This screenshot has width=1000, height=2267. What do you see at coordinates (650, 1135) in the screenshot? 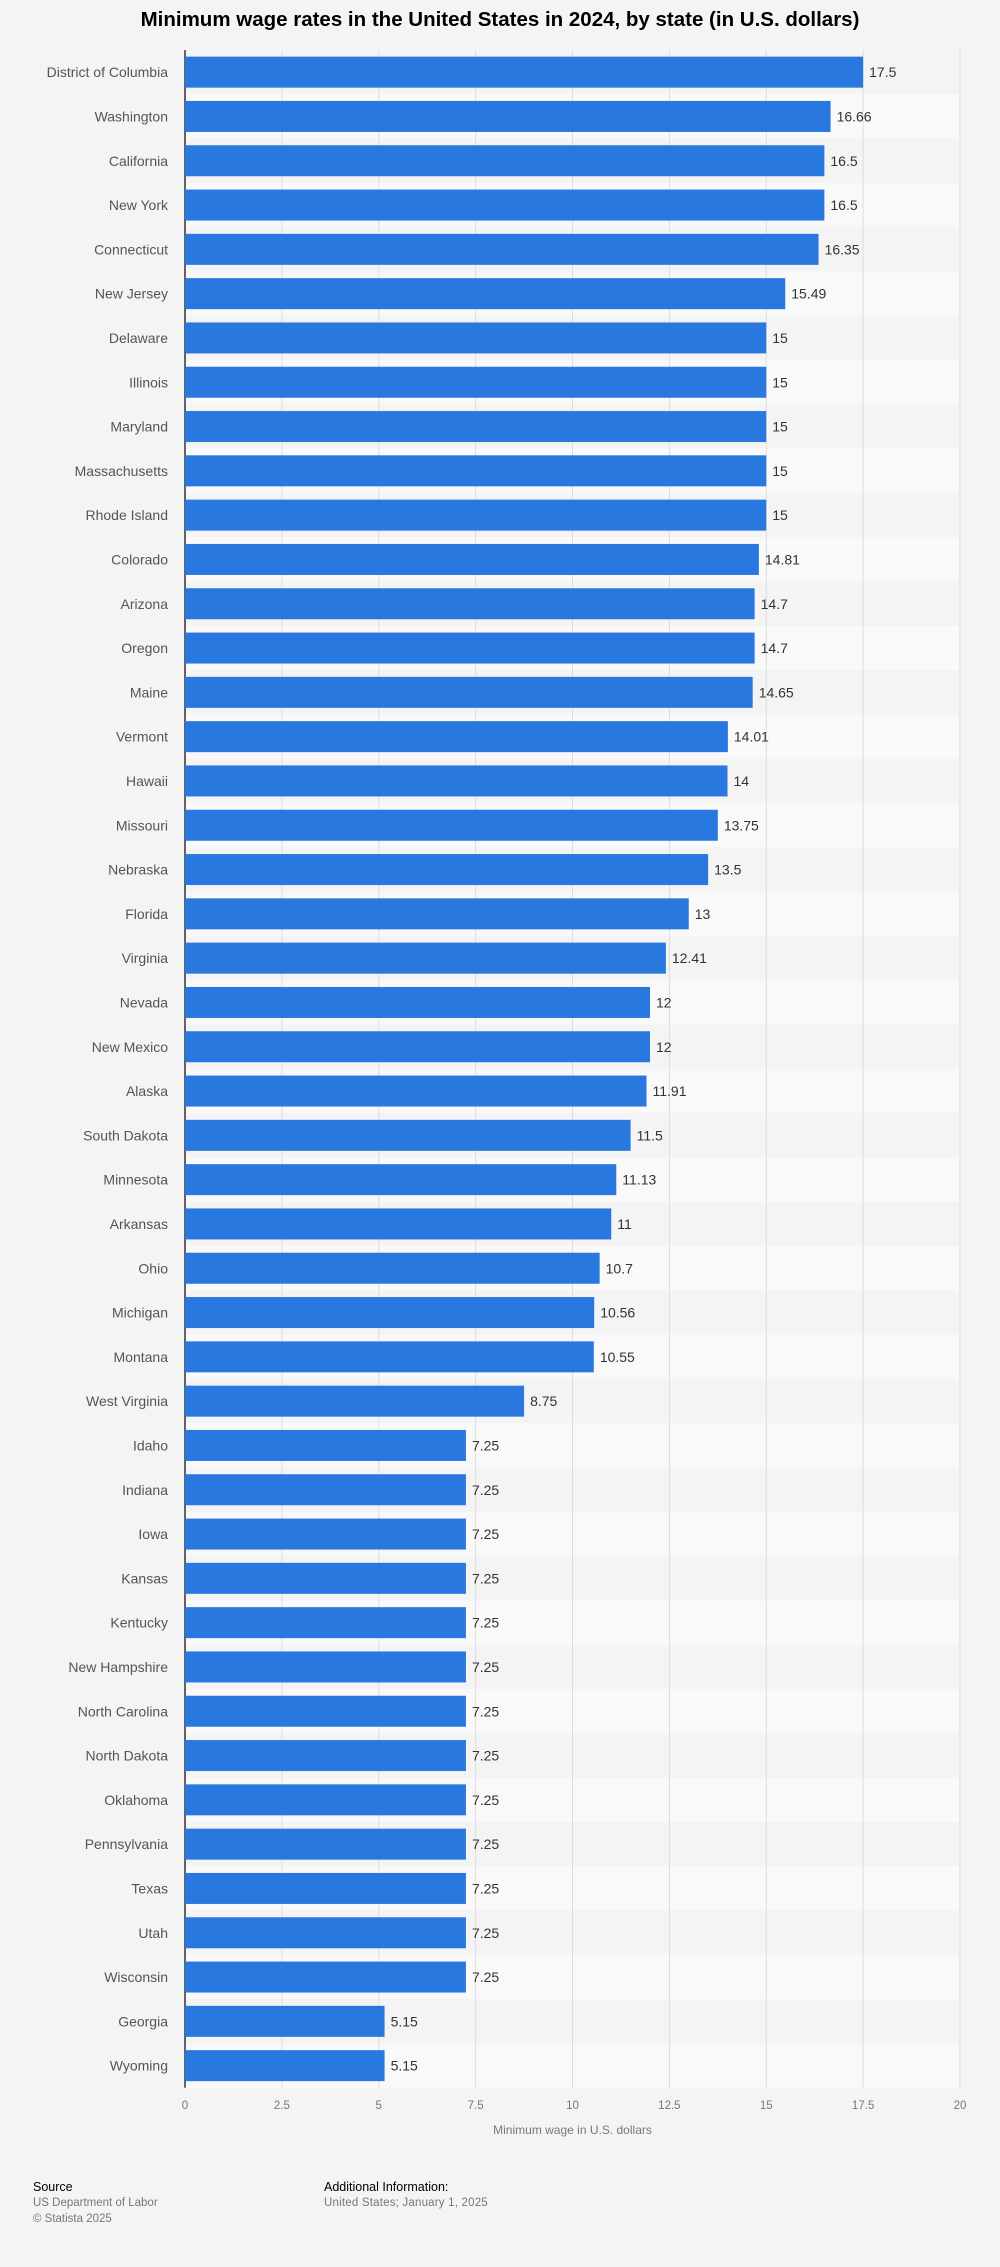
I see `data-label: 11.5` at bounding box center [650, 1135].